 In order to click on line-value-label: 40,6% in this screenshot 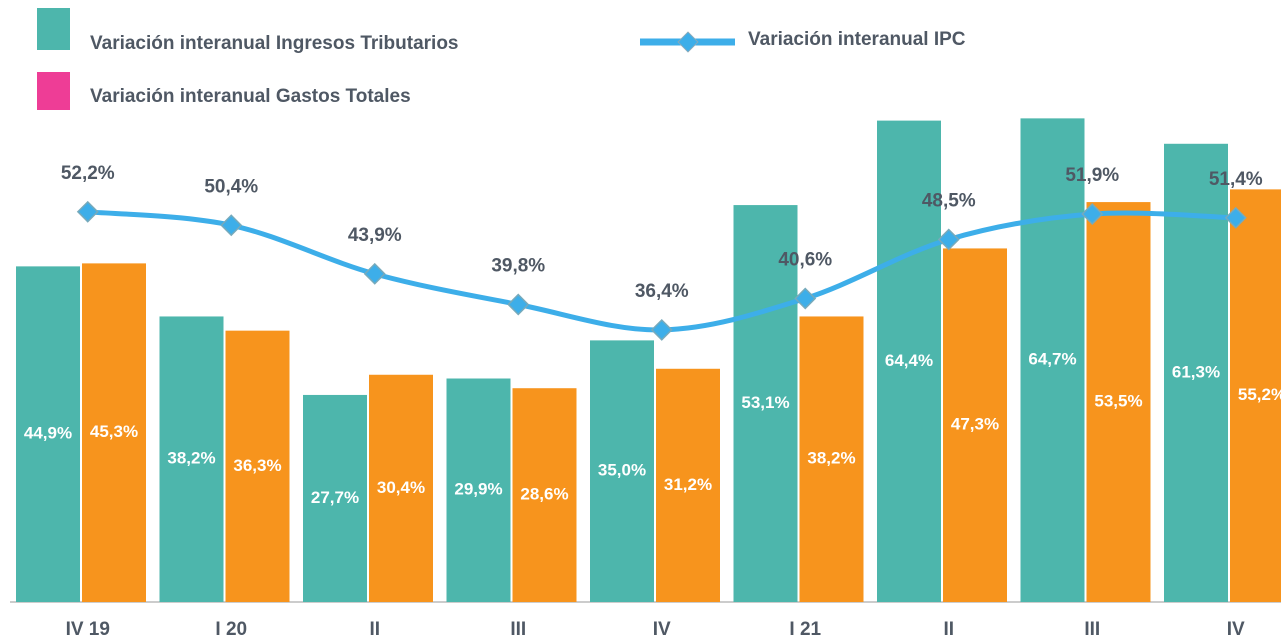, I will do `click(805, 260)`.